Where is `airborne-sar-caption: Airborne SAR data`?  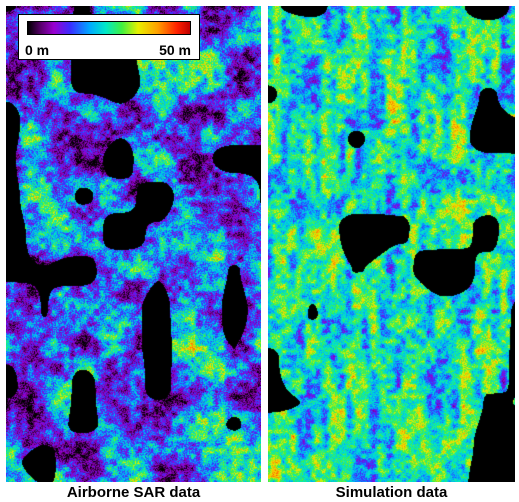 airborne-sar-caption: Airborne SAR data is located at coordinates (133, 492).